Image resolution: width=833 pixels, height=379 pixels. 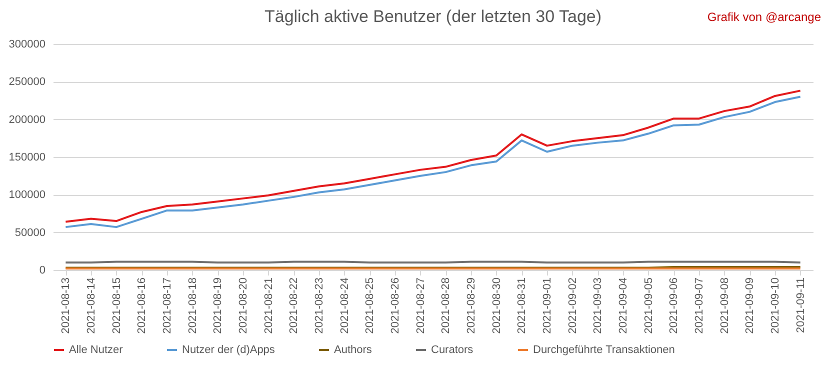 I want to click on y-tick-label: 250000, so click(x=27, y=82).